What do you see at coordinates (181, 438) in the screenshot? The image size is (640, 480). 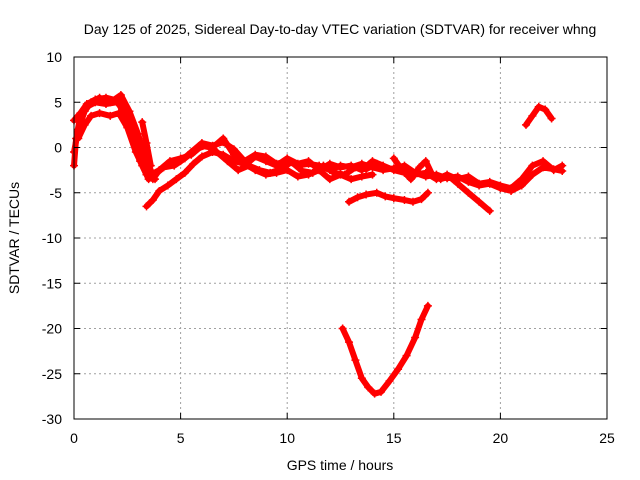 I see `x-tick-label: 5` at bounding box center [181, 438].